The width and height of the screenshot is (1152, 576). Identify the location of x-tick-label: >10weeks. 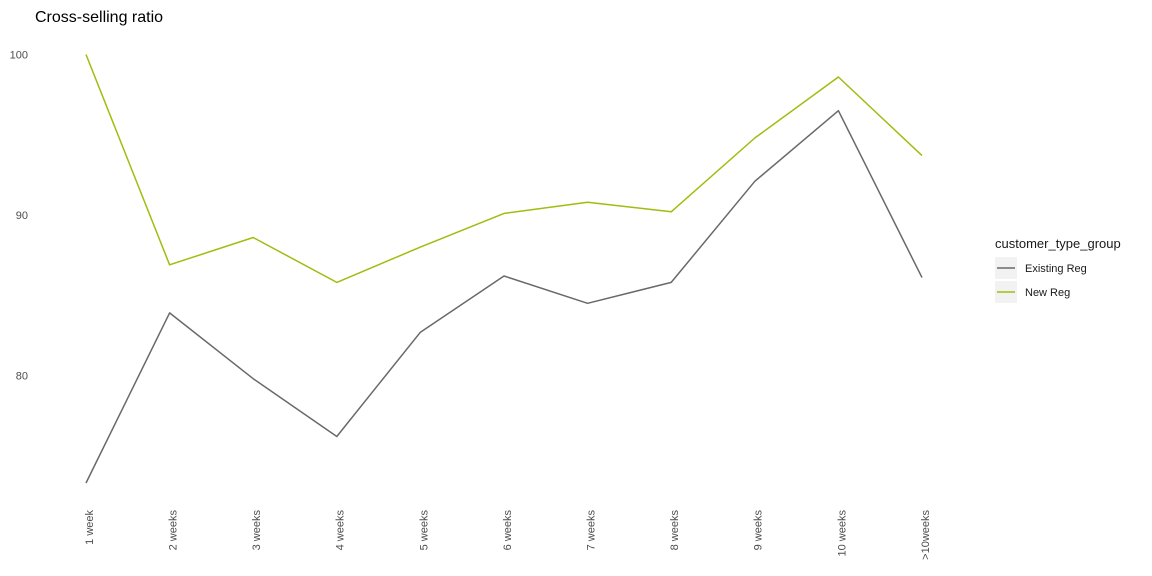
(926, 535).